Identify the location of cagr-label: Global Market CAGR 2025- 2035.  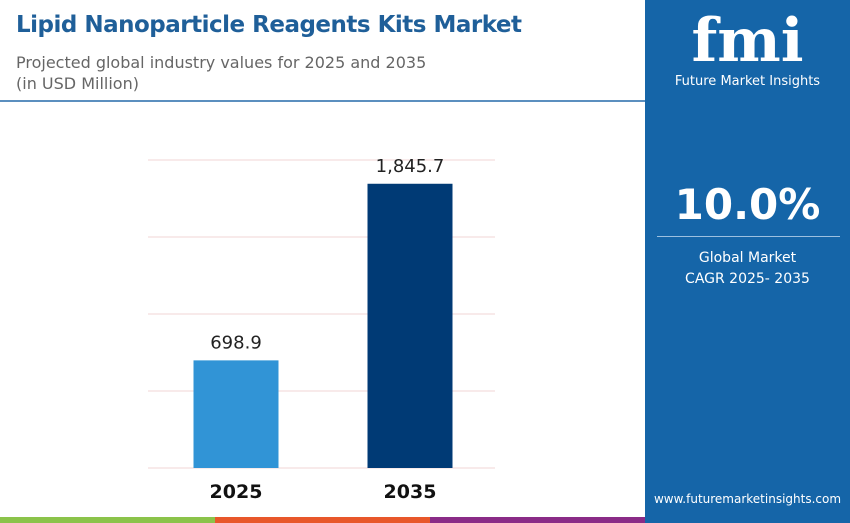
(747, 269).